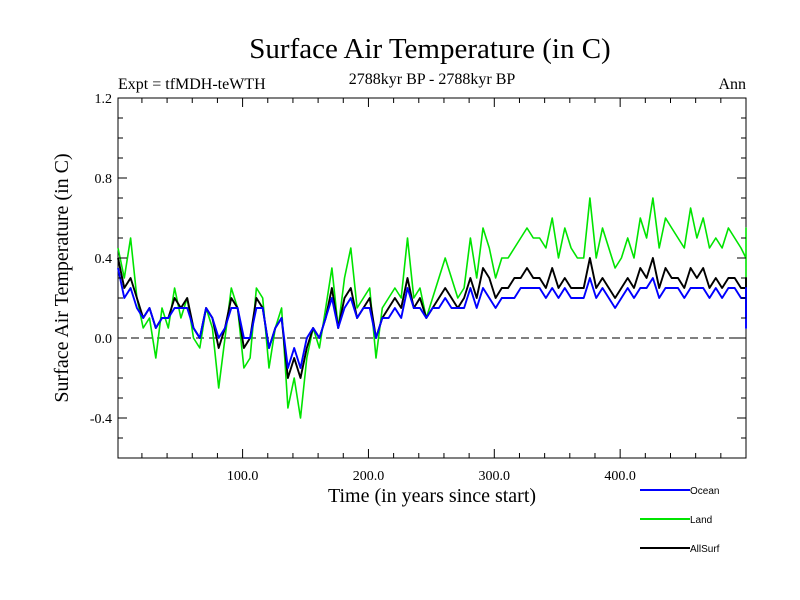  What do you see at coordinates (432, 79) in the screenshot?
I see `chart-subtitle: 2788kyr BP - 2788kyr BP` at bounding box center [432, 79].